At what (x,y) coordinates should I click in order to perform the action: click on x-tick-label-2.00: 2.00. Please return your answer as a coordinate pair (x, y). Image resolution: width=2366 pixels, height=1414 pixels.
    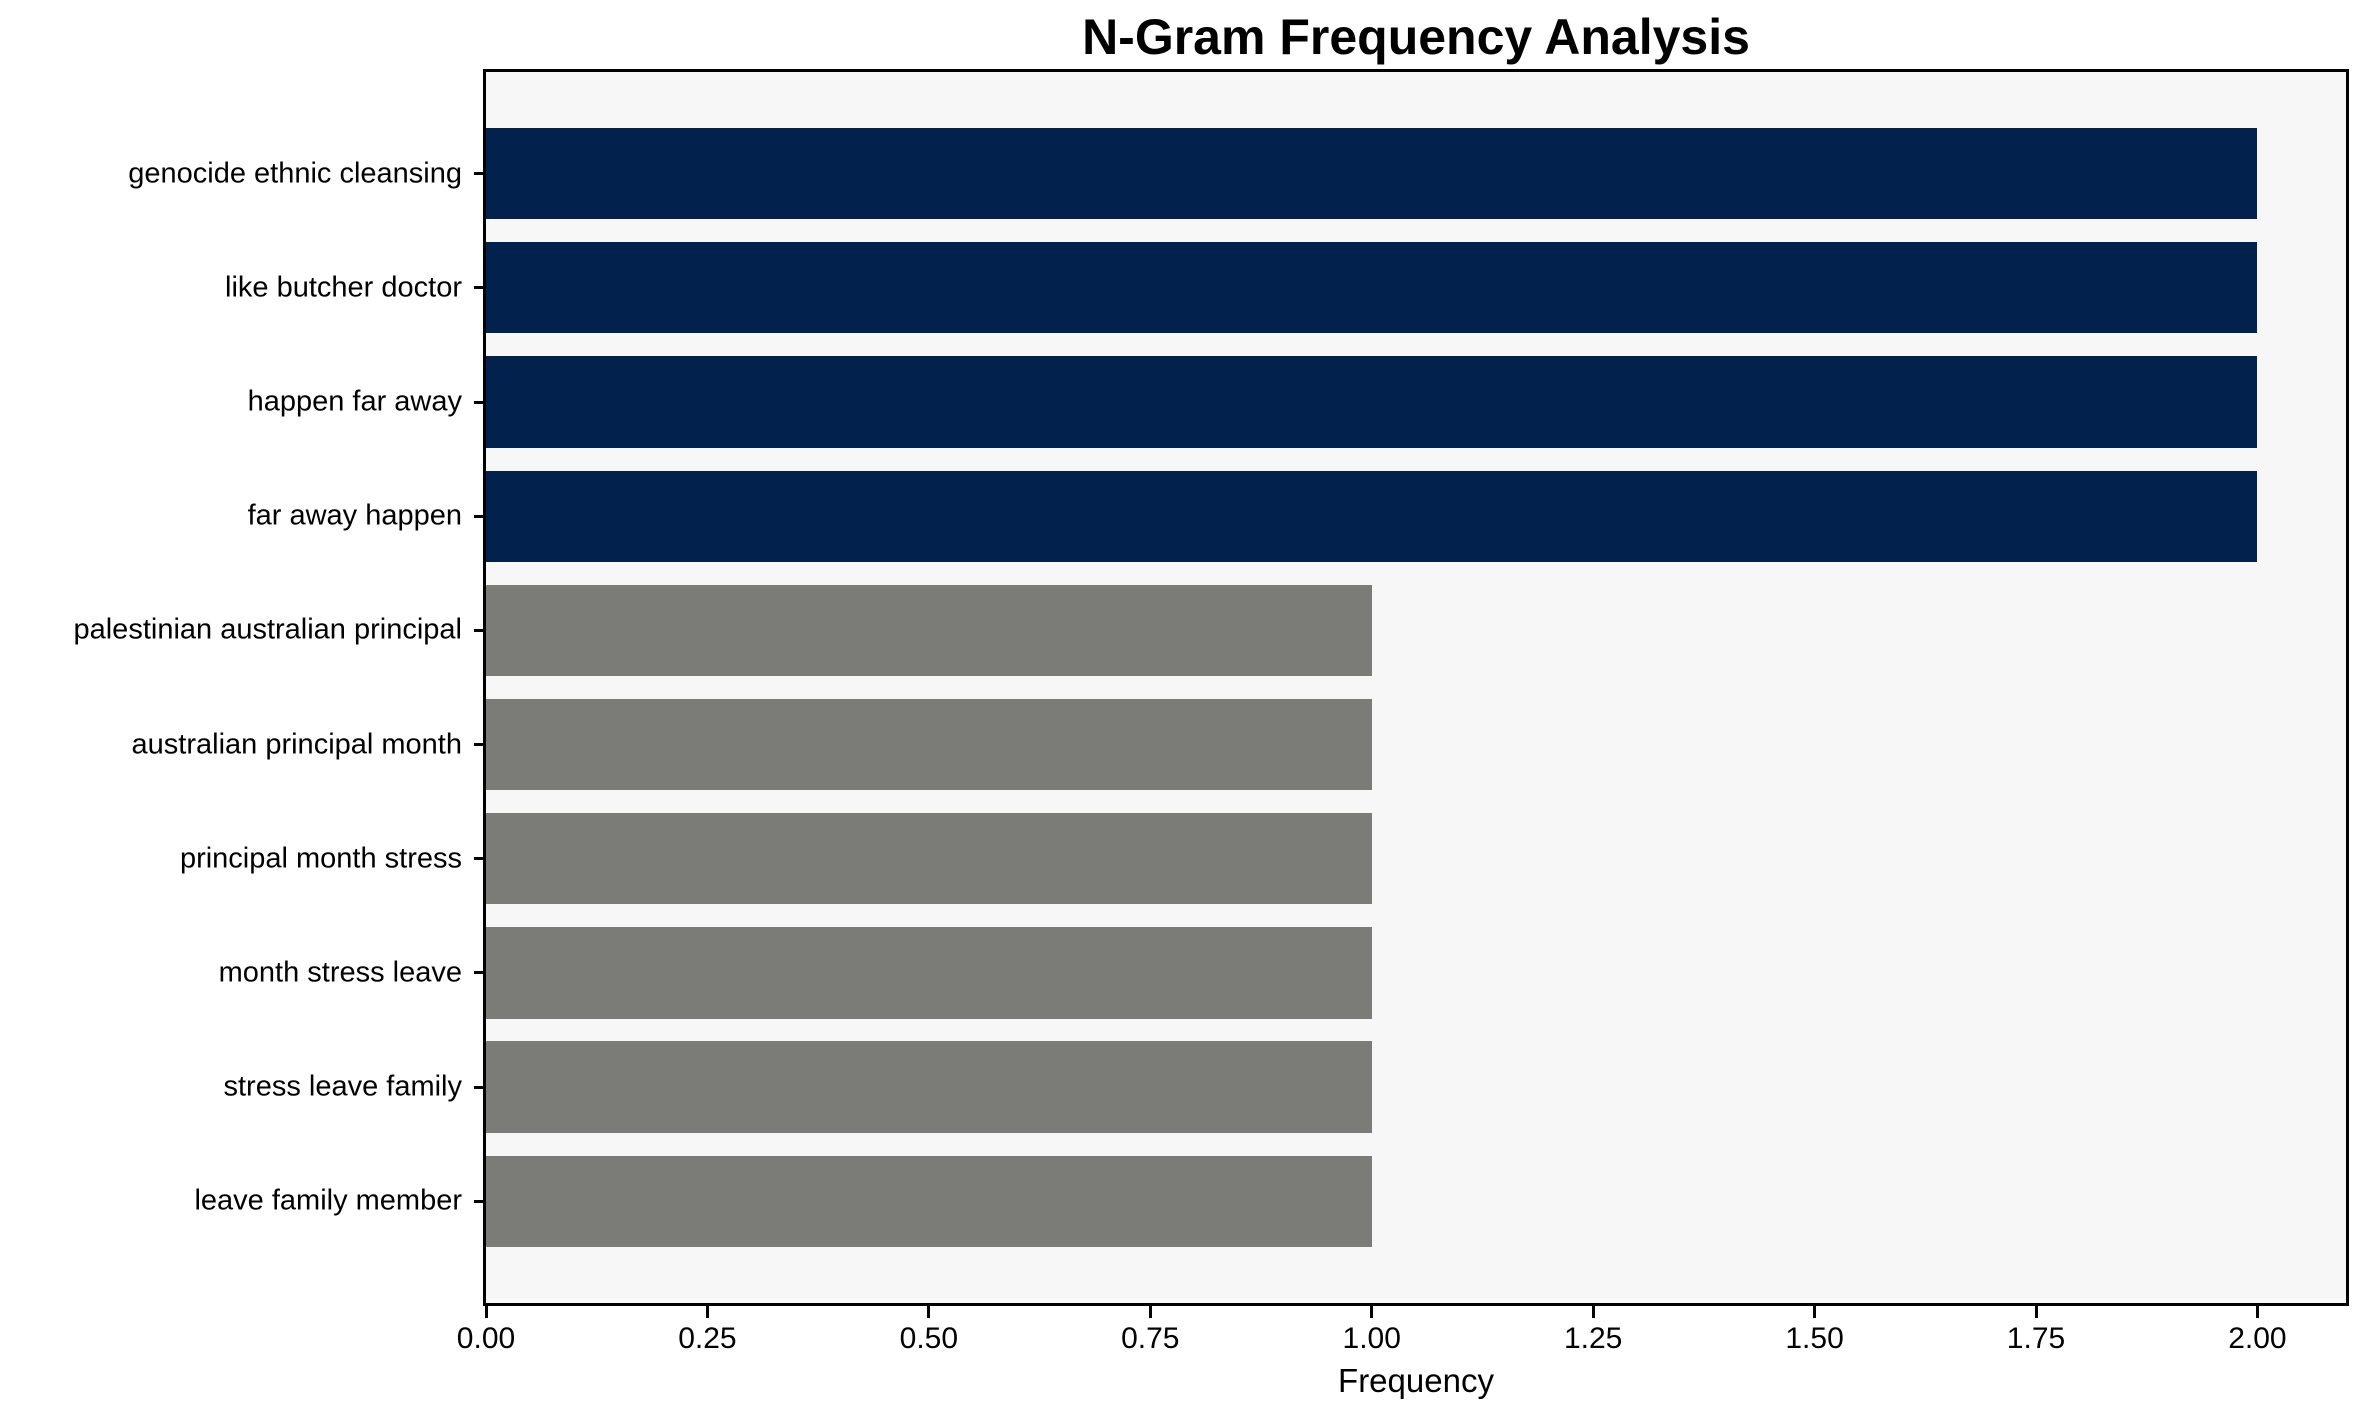
    Looking at the image, I should click on (2257, 1338).